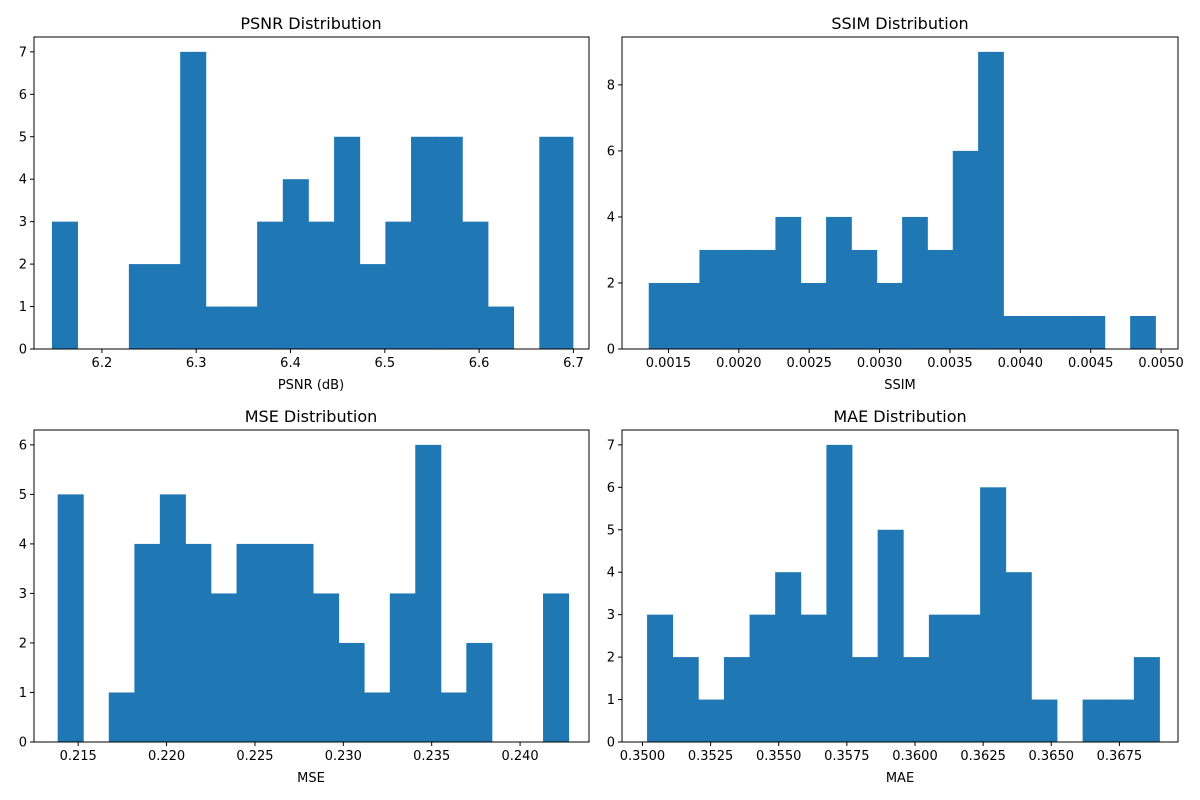 This screenshot has height=800, width=1200. Describe the element at coordinates (311, 416) in the screenshot. I see `panel-title: MSE Distribution` at that location.